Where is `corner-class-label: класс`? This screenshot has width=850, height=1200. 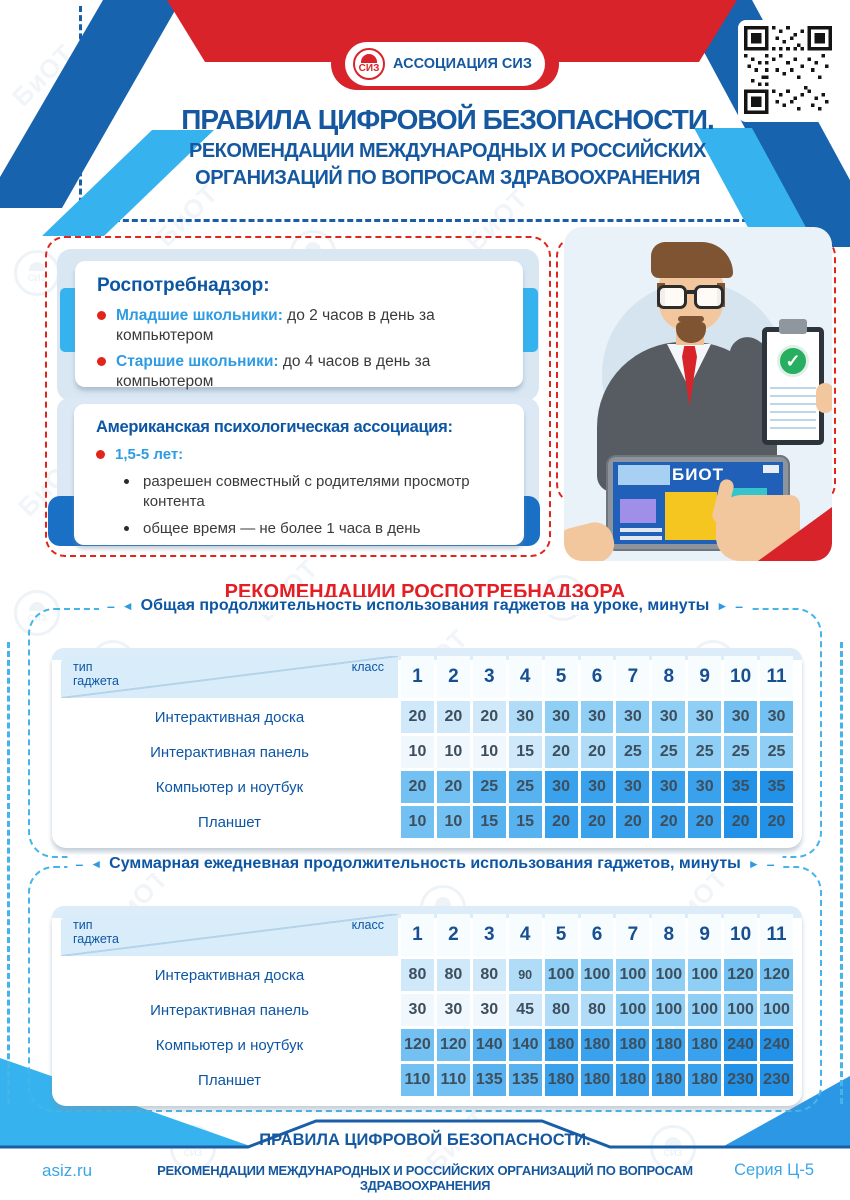 corner-class-label: класс is located at coordinates (367, 925).